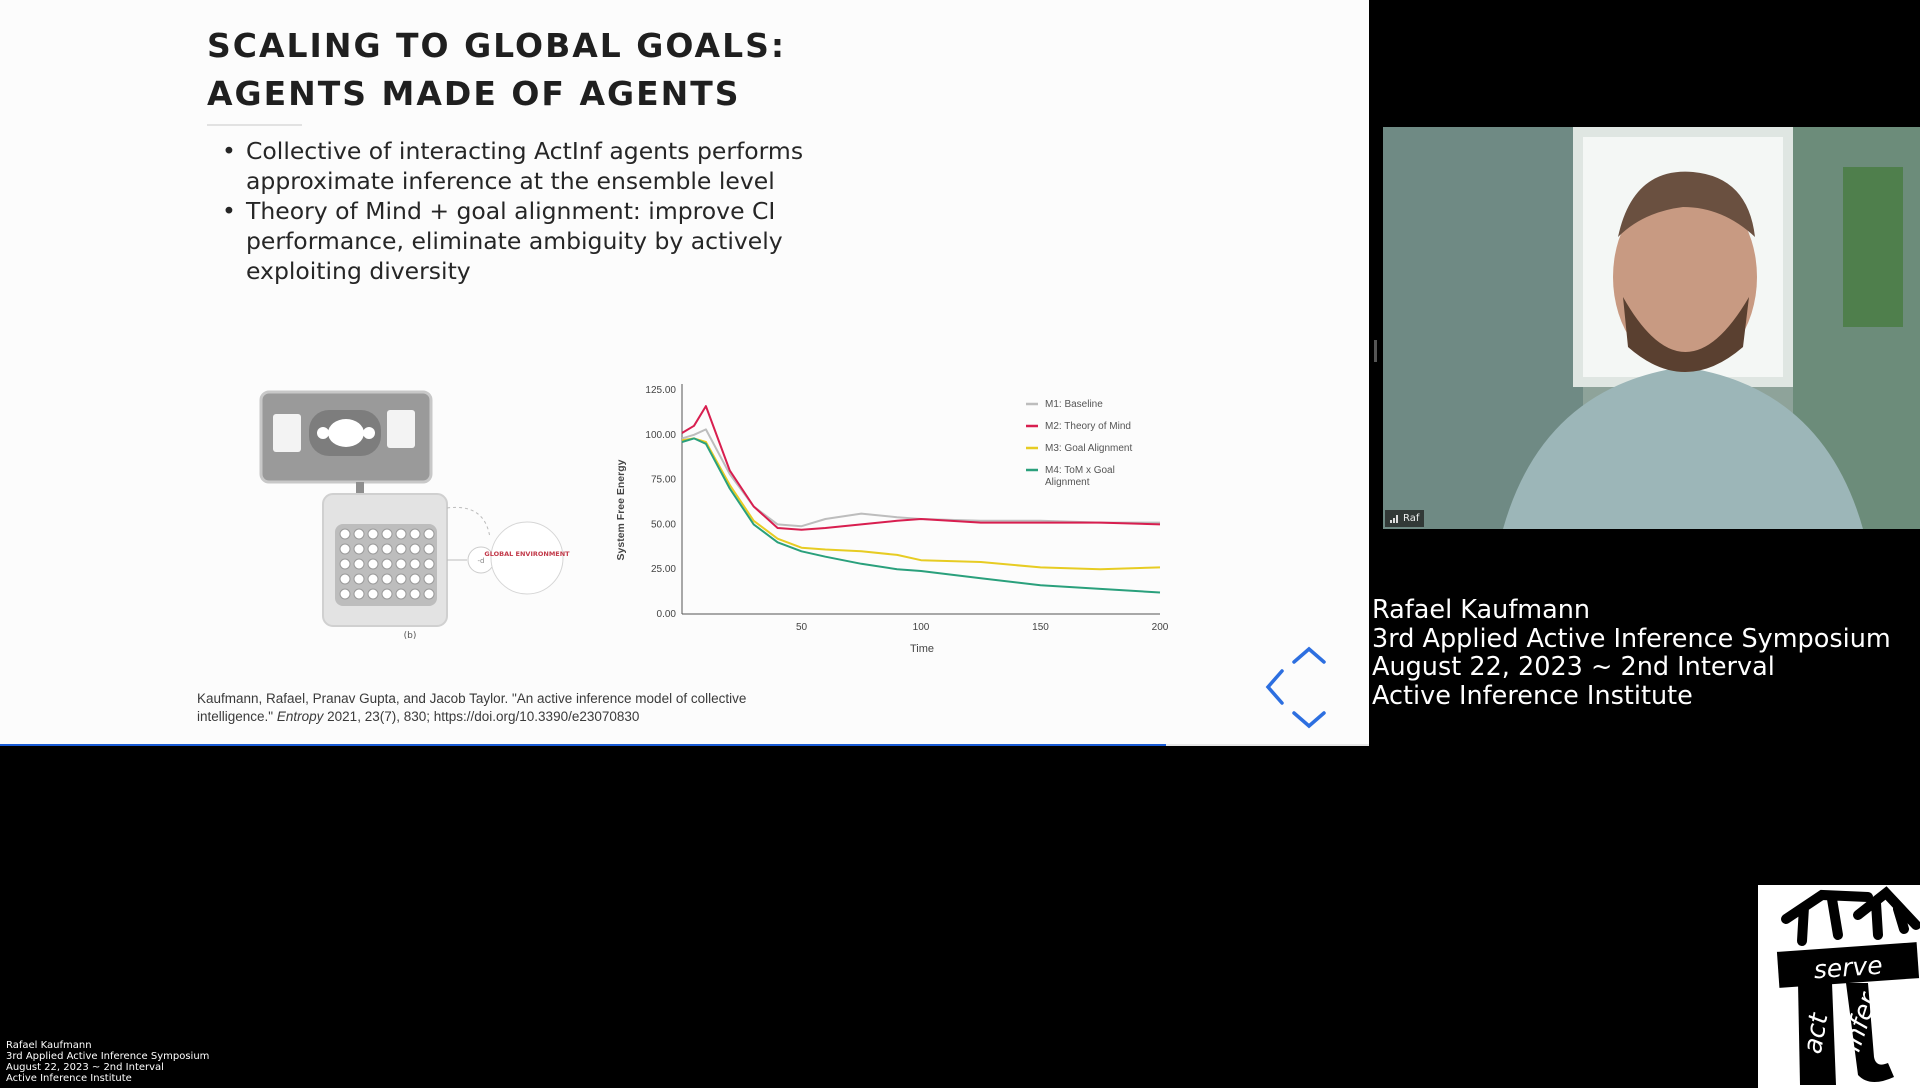  Describe the element at coordinates (358, 271) in the screenshot. I see `bullet-text: exploiting diversity` at that location.